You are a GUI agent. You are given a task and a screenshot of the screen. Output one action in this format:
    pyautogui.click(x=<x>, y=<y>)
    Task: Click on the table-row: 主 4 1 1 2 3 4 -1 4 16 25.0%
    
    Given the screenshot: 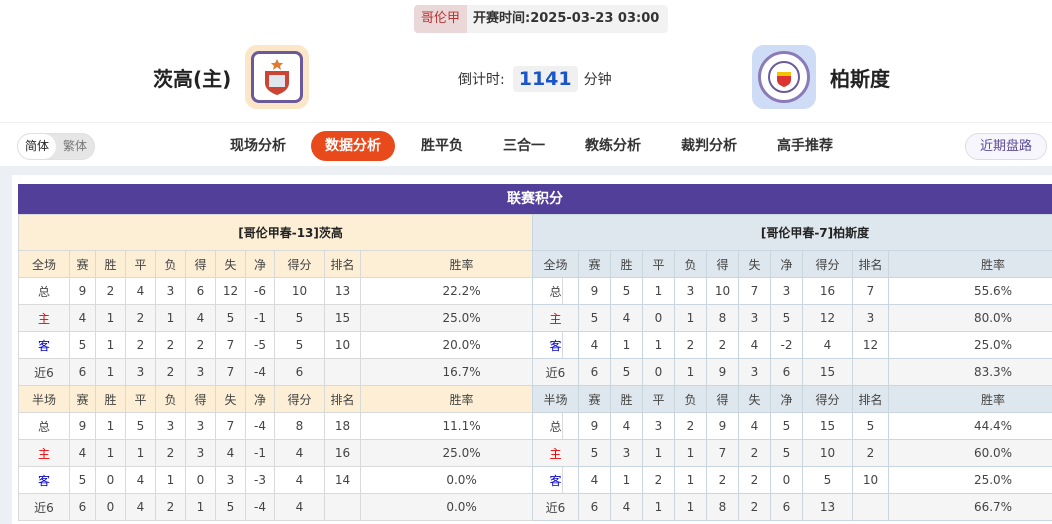 What is the action you would take?
    pyautogui.click(x=291, y=453)
    